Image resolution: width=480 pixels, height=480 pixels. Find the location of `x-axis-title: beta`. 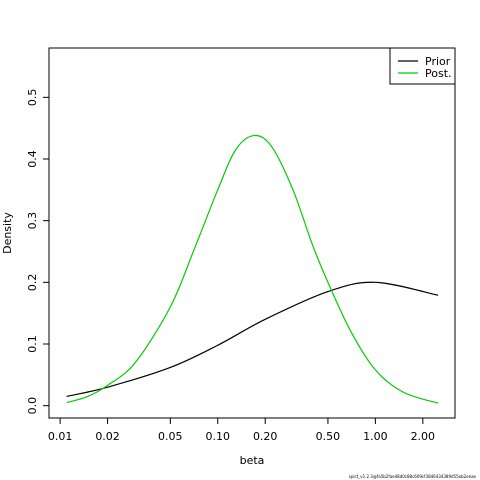

x-axis-title: beta is located at coordinates (252, 460).